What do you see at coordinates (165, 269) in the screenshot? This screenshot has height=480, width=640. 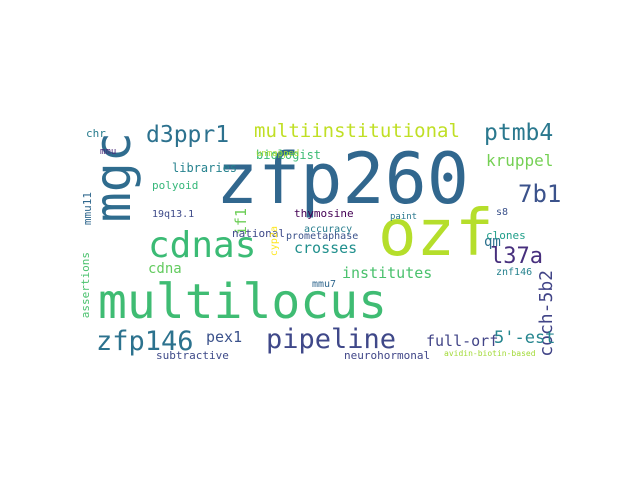 I see `word: cdna` at bounding box center [165, 269].